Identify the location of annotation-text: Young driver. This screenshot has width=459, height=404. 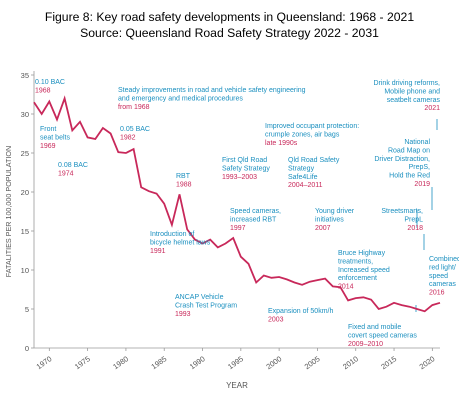
(335, 211).